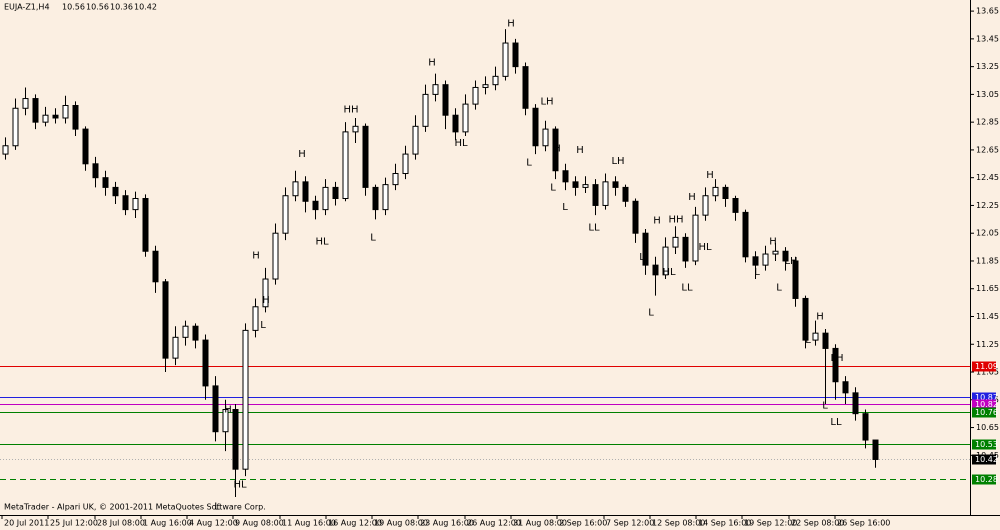 This screenshot has width=1000, height=530. What do you see at coordinates (987, 38) in the screenshot?
I see `y-tick-label: 13.45` at bounding box center [987, 38].